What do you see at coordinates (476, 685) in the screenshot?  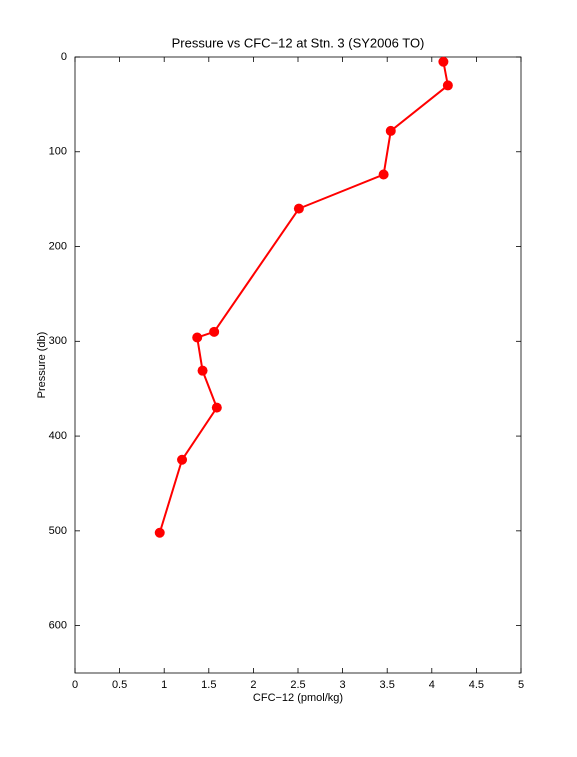 I see `x-tick-label: 4.5` at bounding box center [476, 685].